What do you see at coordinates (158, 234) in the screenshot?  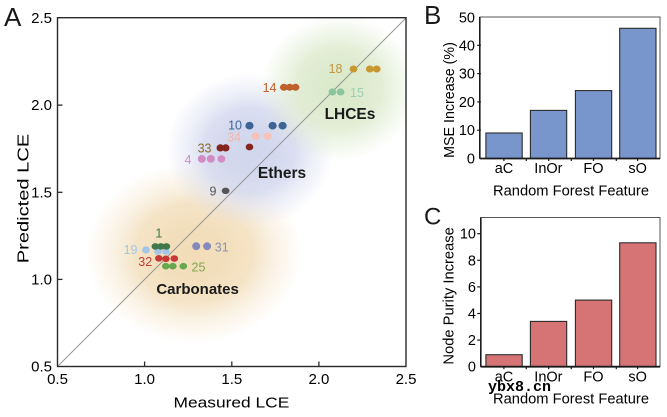 I see `svg-text: 1` at bounding box center [158, 234].